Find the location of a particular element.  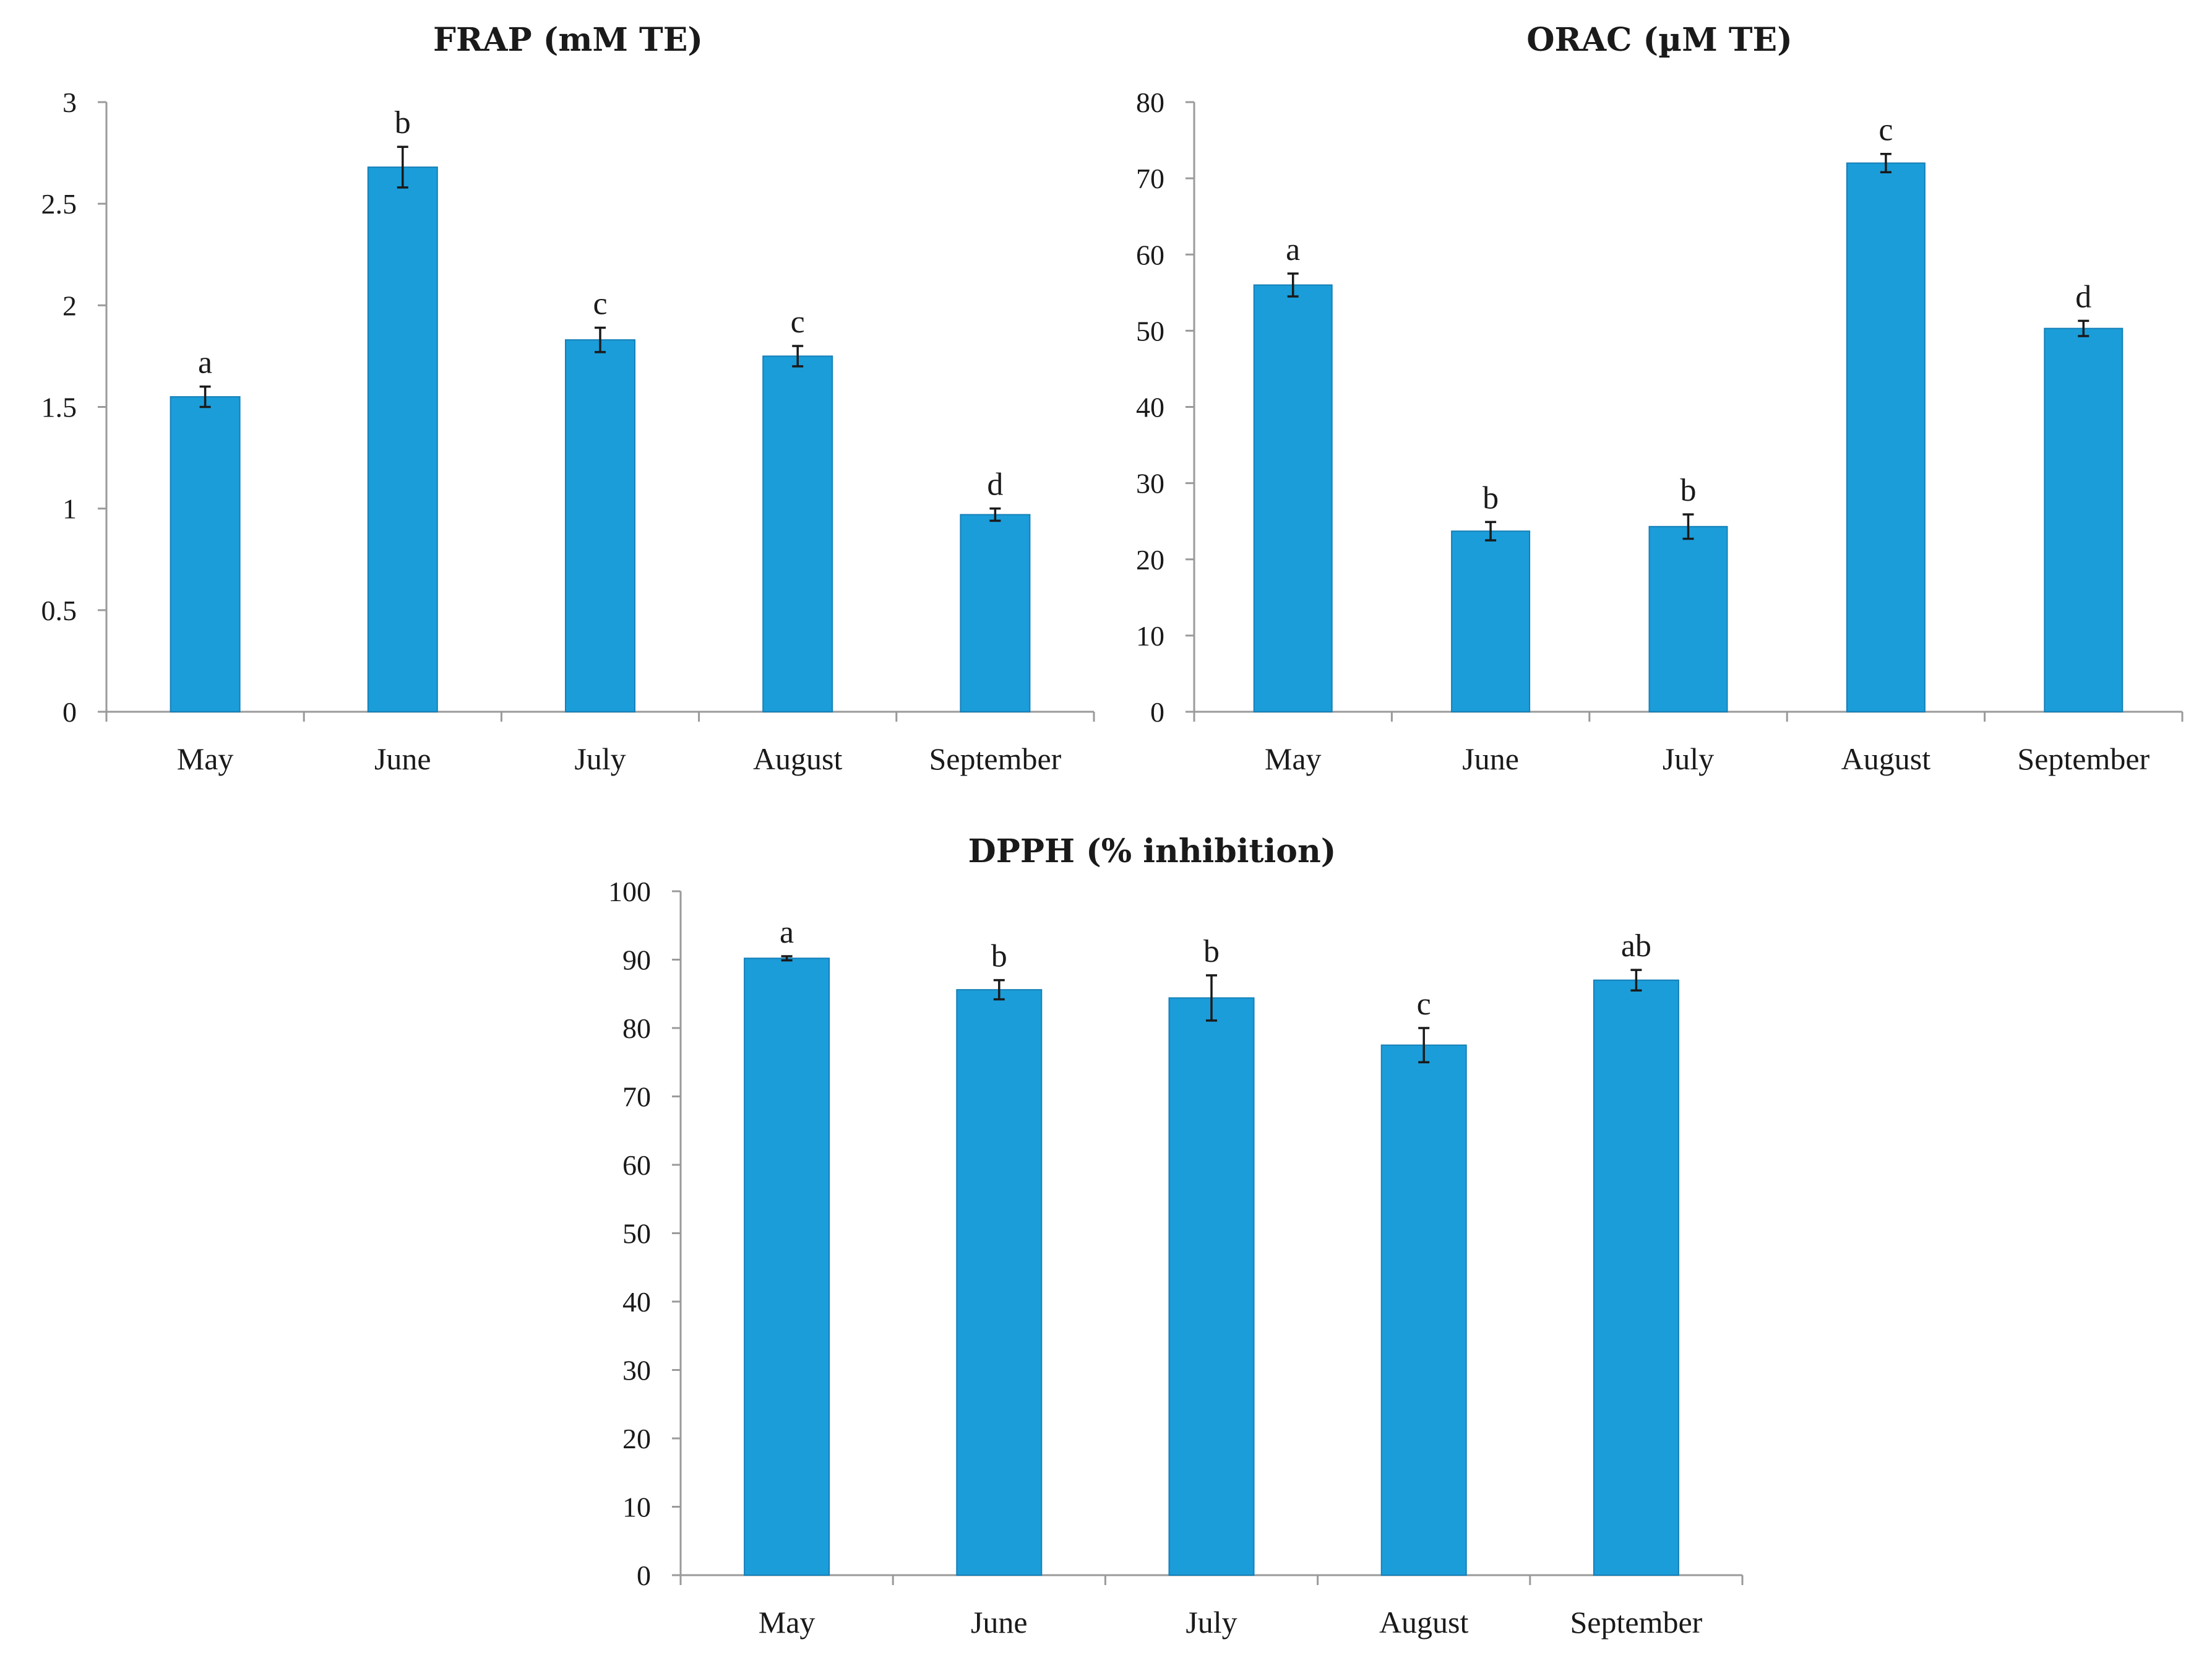

dpph-bar-september is located at coordinates (1636, 1277).